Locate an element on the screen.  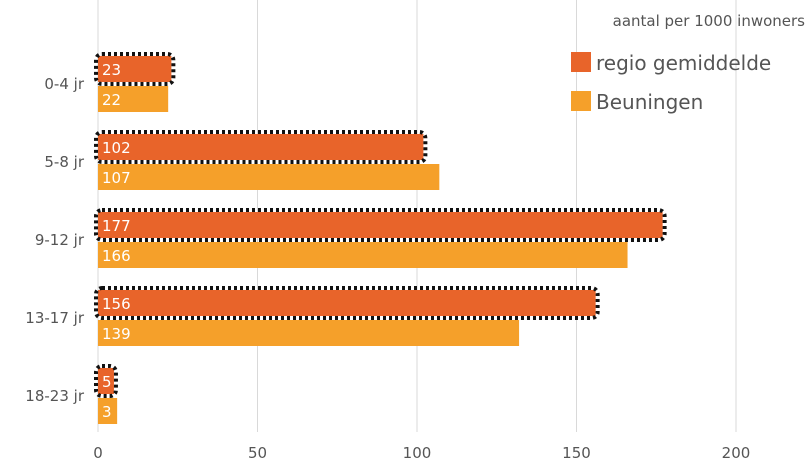
highlight-outline-5-8-jr is located at coordinates (261, 147).